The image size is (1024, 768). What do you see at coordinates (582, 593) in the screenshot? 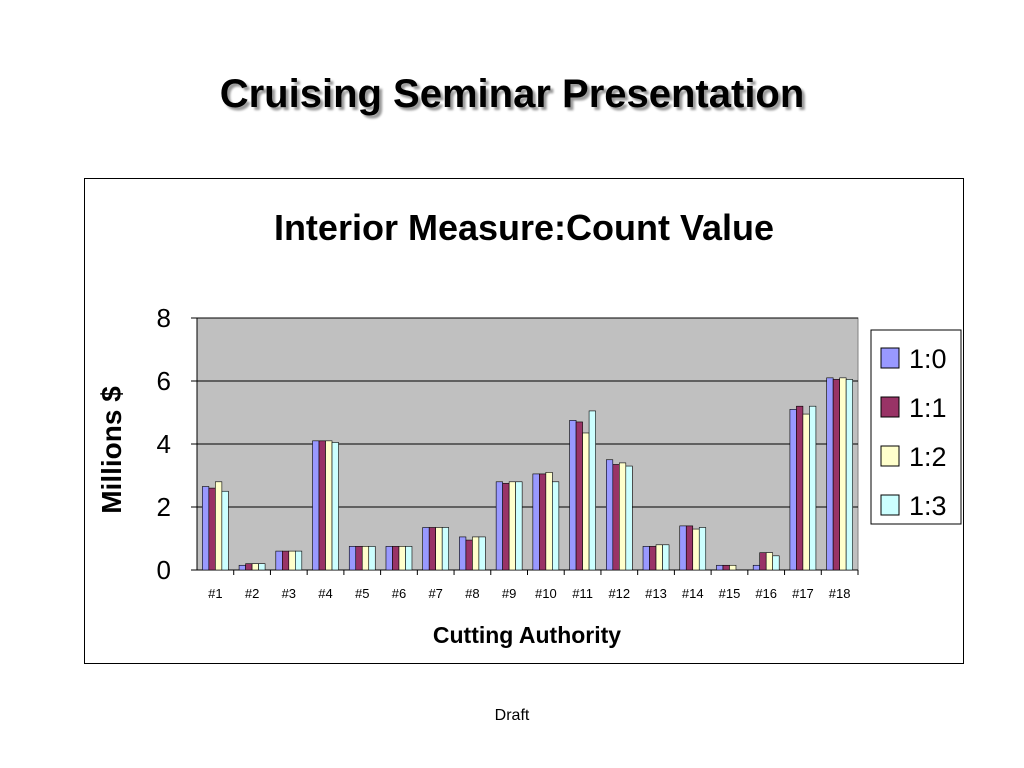
I see `x-tick-label: #11` at bounding box center [582, 593].